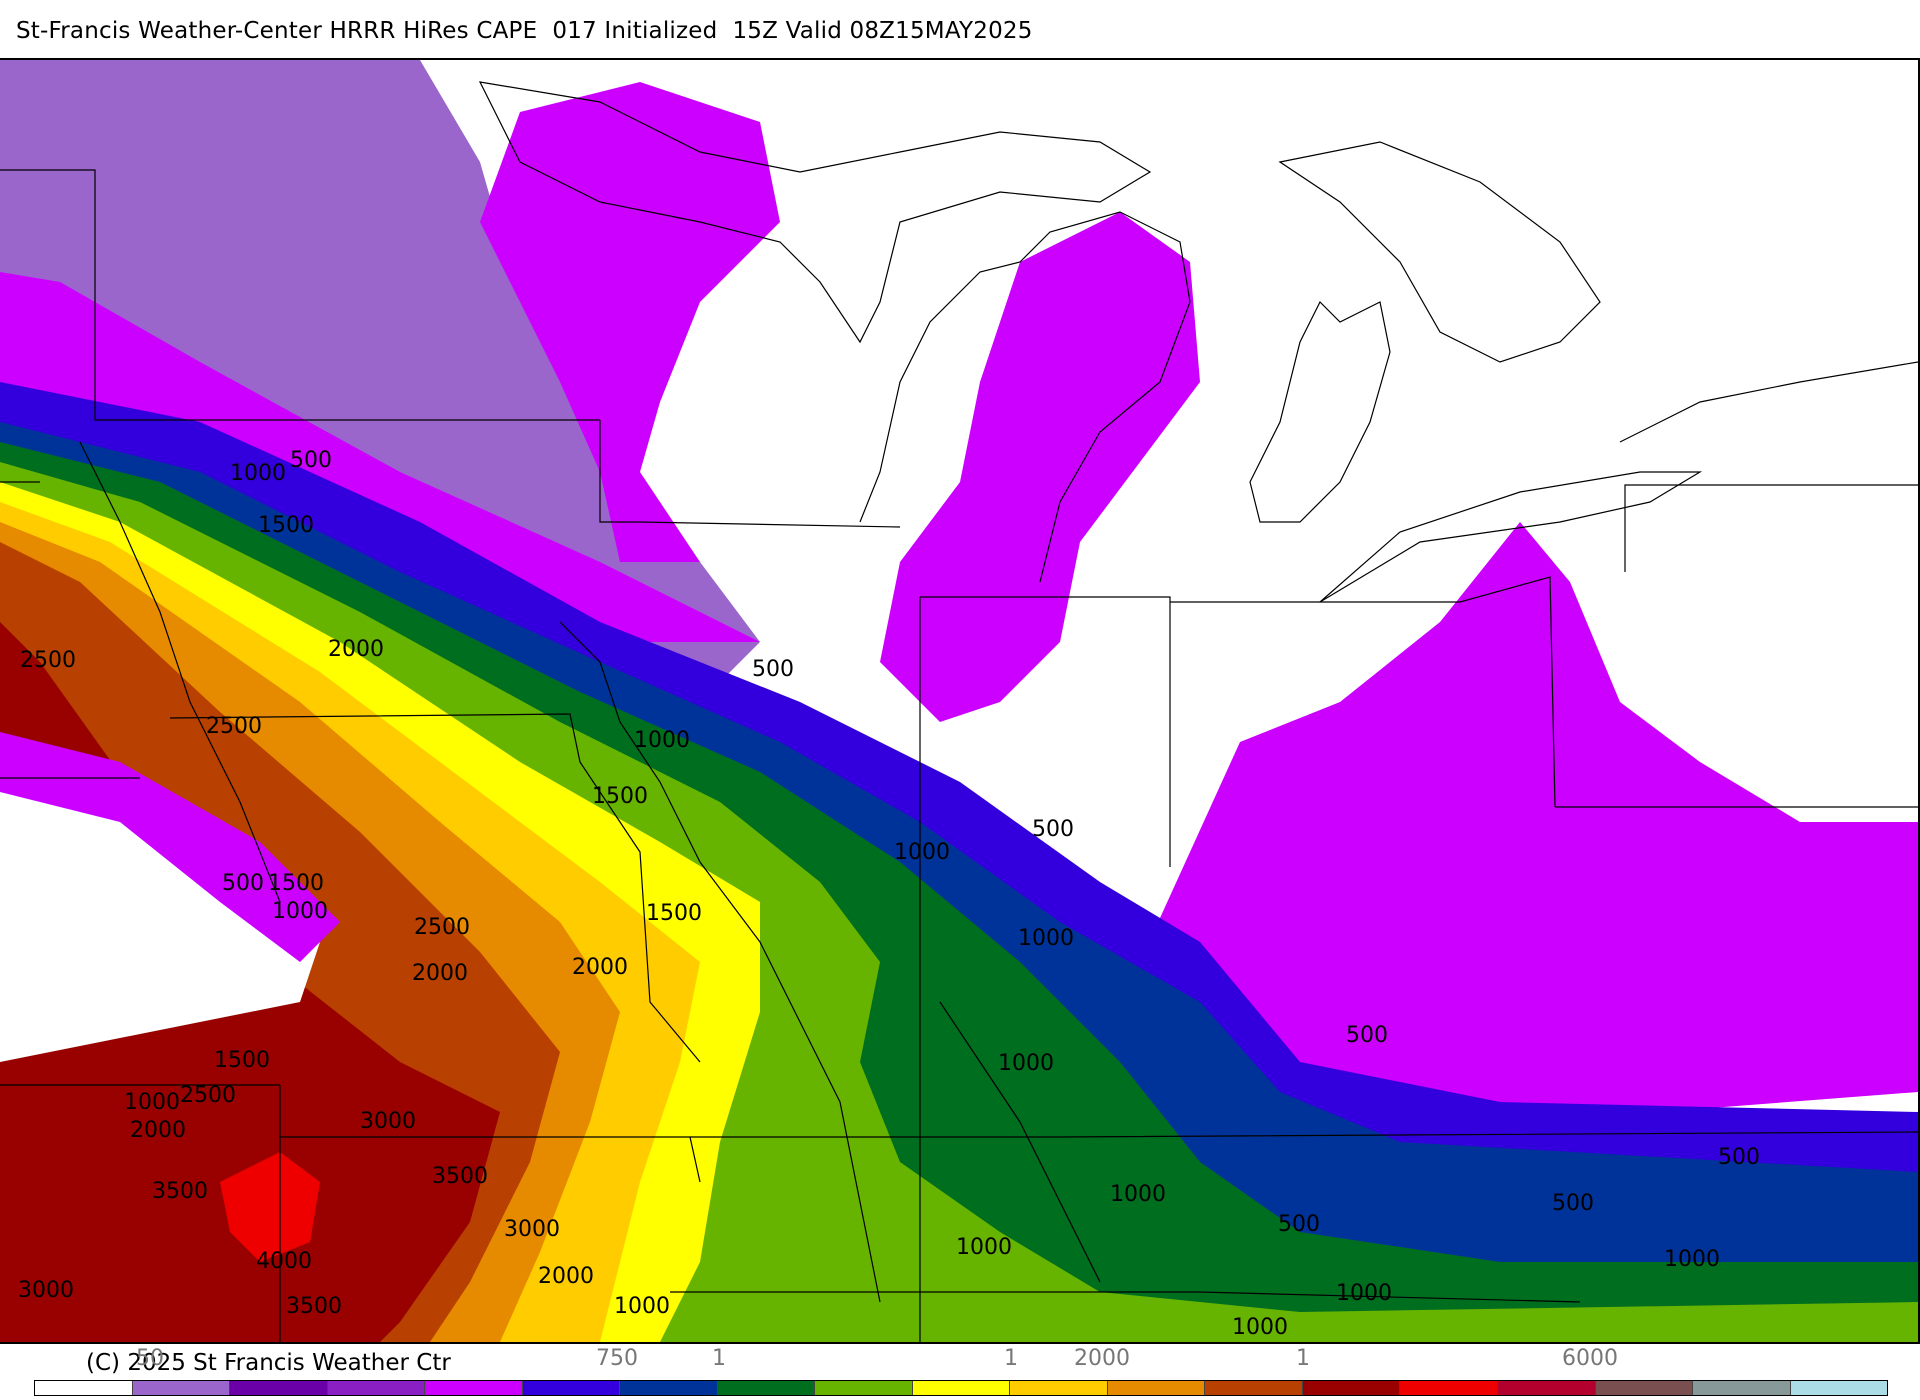 The height and width of the screenshot is (1400, 1920). Describe the element at coordinates (170, 847) in the screenshot. I see `cape-area-magenta-west` at that location.